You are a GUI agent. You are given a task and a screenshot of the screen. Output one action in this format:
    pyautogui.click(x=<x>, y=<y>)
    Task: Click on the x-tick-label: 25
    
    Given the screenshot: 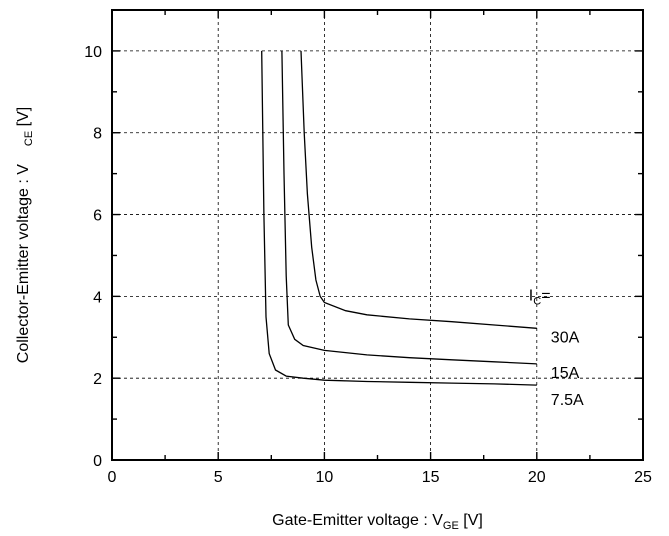 What is the action you would take?
    pyautogui.click(x=643, y=477)
    